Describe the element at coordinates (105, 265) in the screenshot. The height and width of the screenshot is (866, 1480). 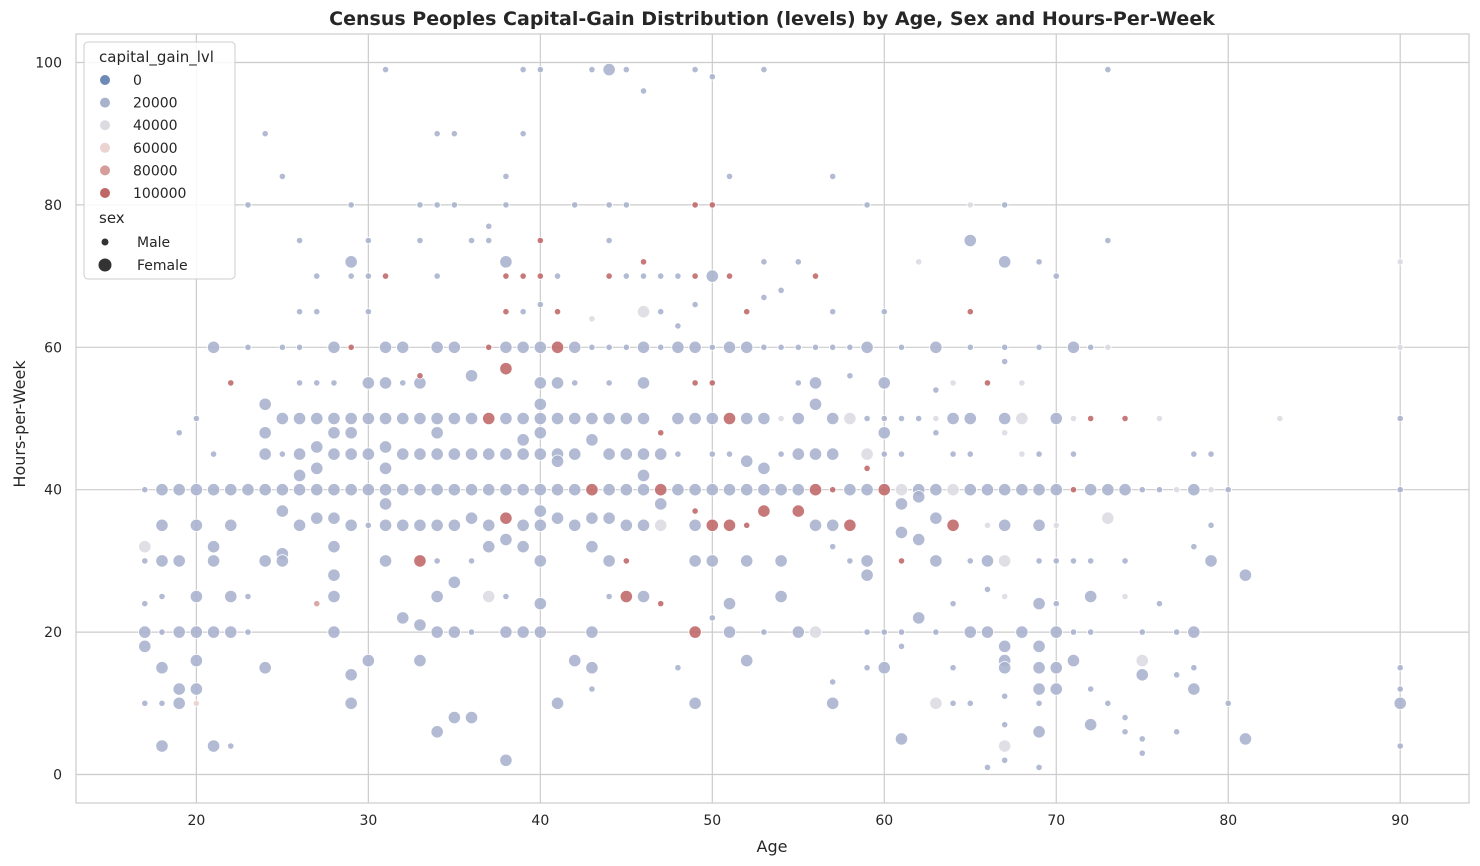
I see `legend-size-marker` at that location.